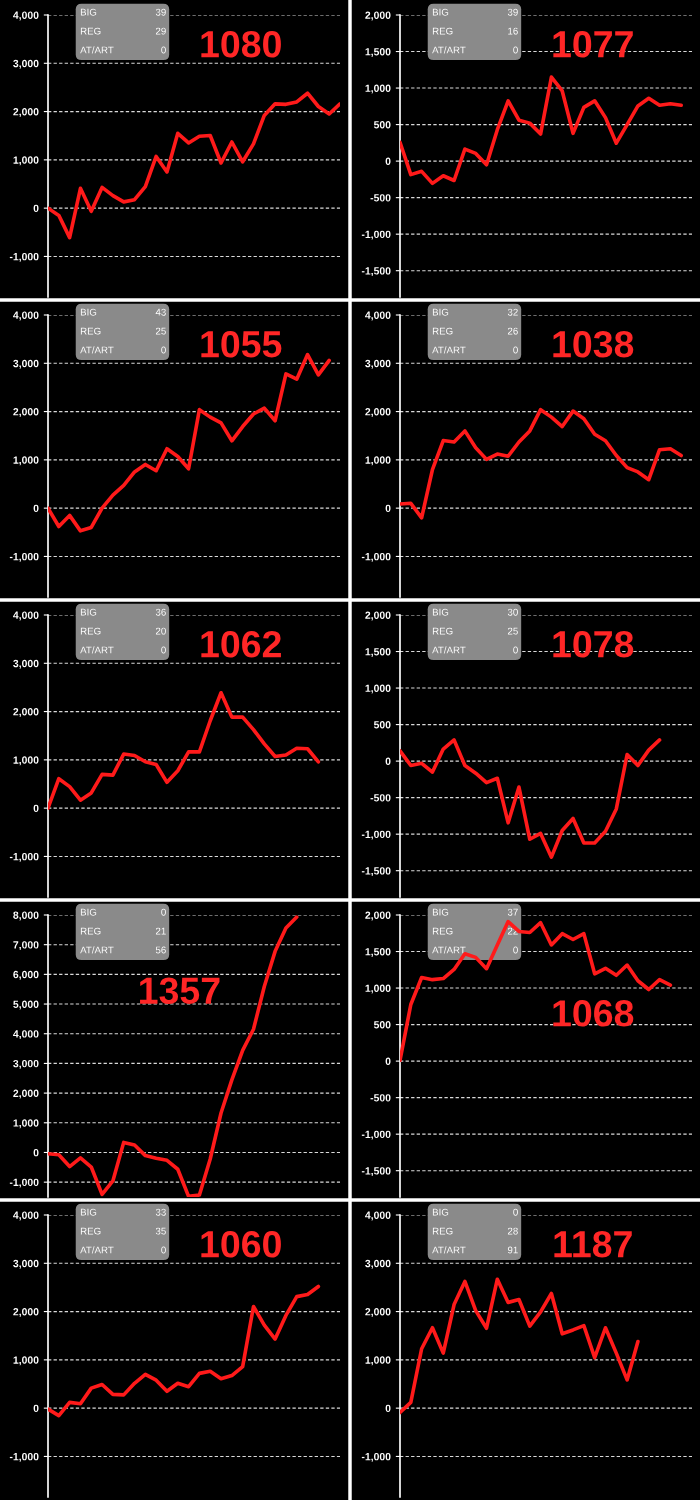 Image resolution: width=700 pixels, height=1500 pixels. What do you see at coordinates (160, 1231) in the screenshot?
I see `annotation: 35` at bounding box center [160, 1231].